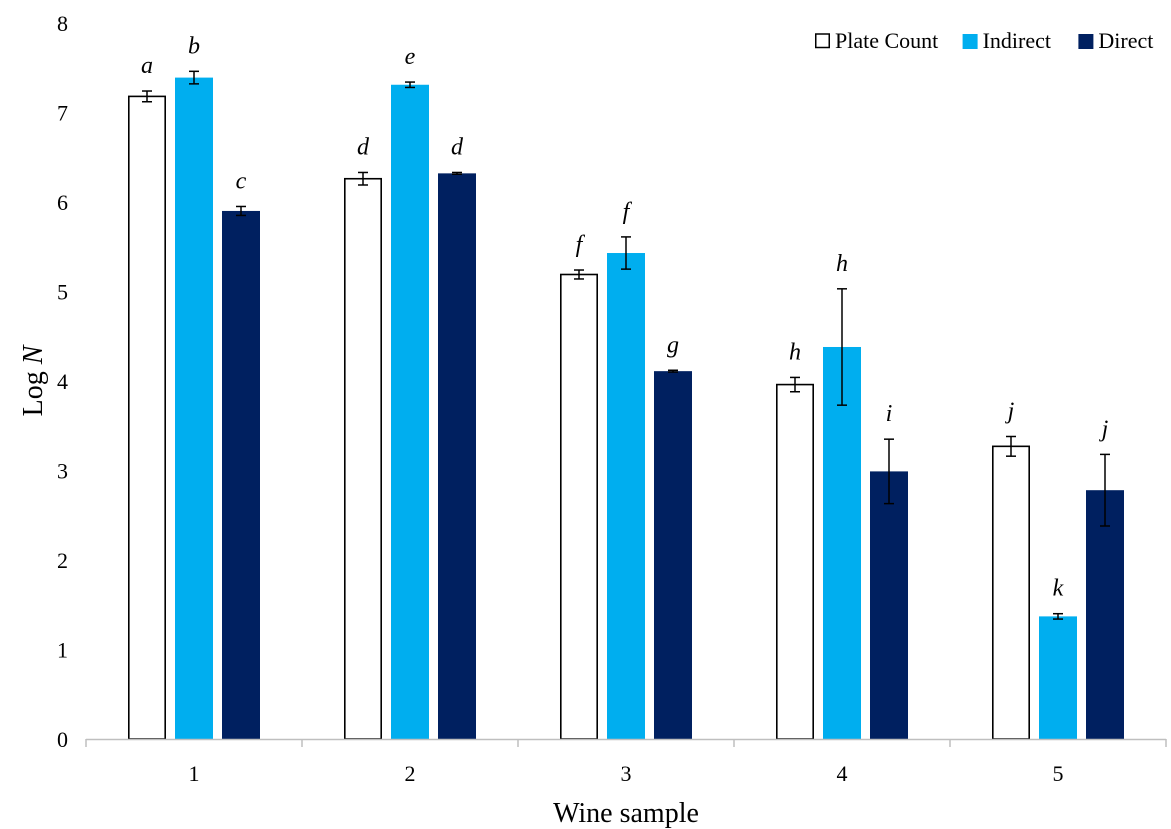  I want to click on legend-label: Plate Count, so click(886, 40).